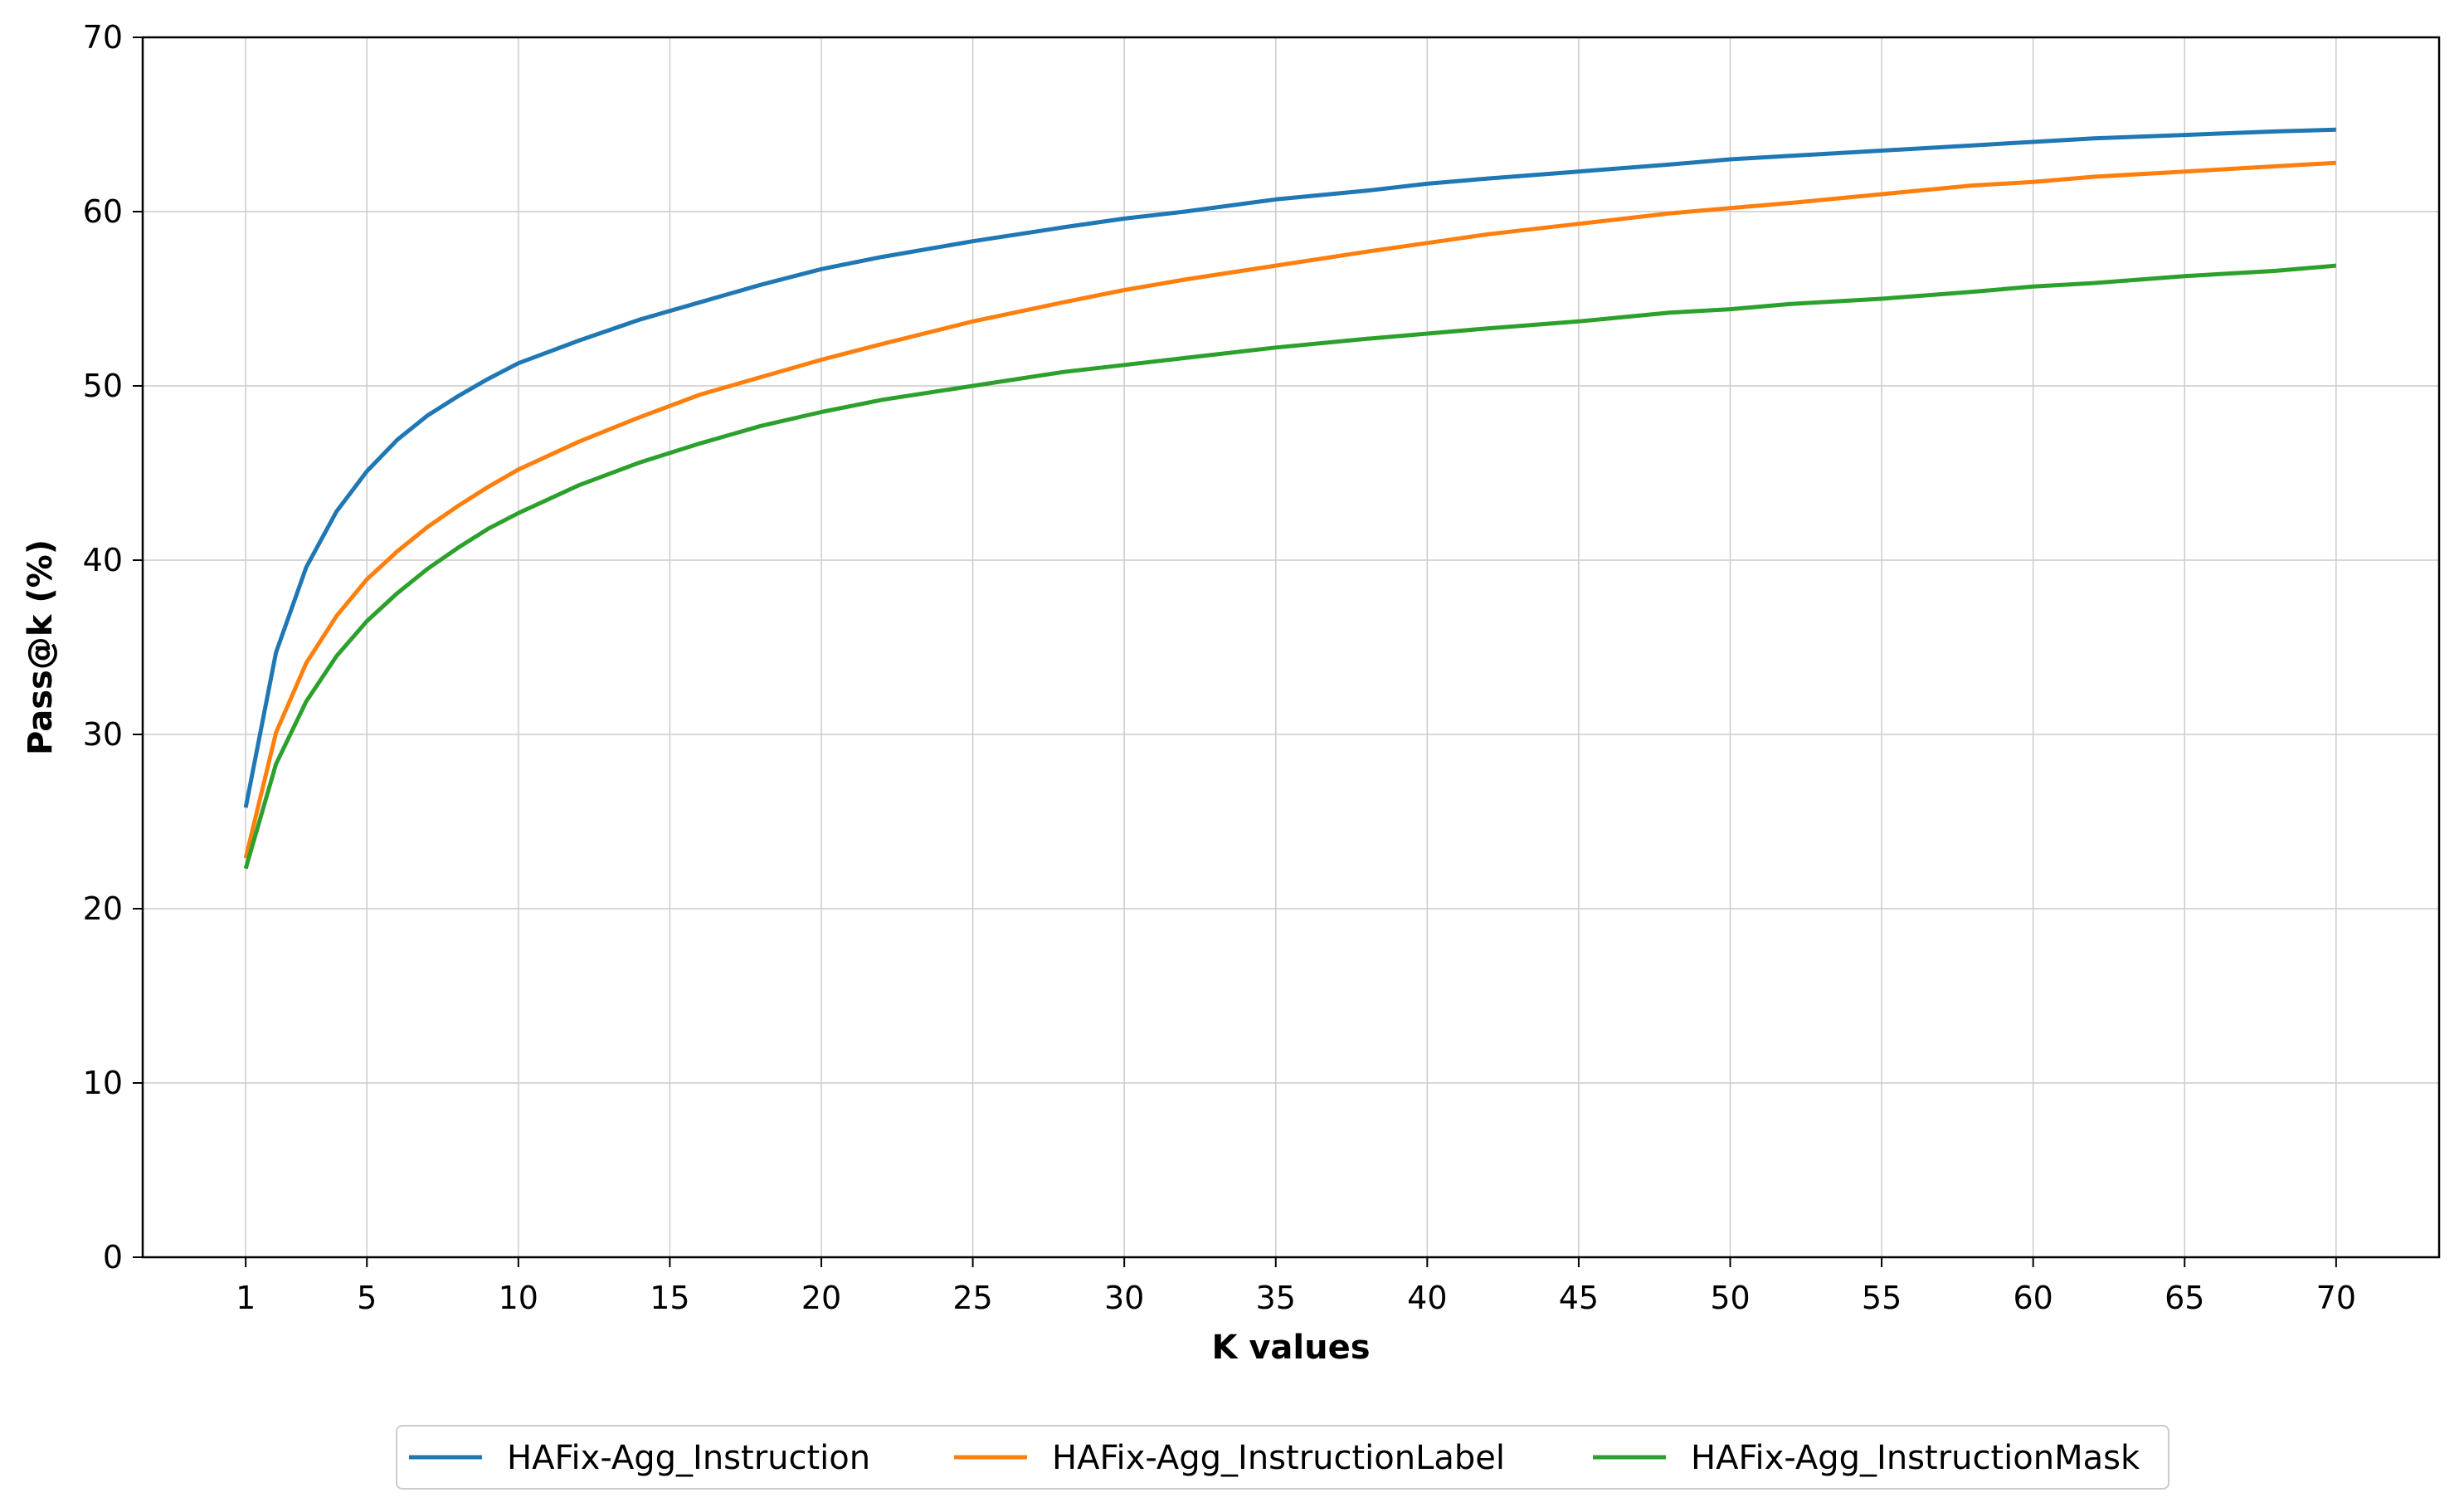 This screenshot has width=2464, height=1512. I want to click on x-tick-label: 40, so click(1427, 1298).